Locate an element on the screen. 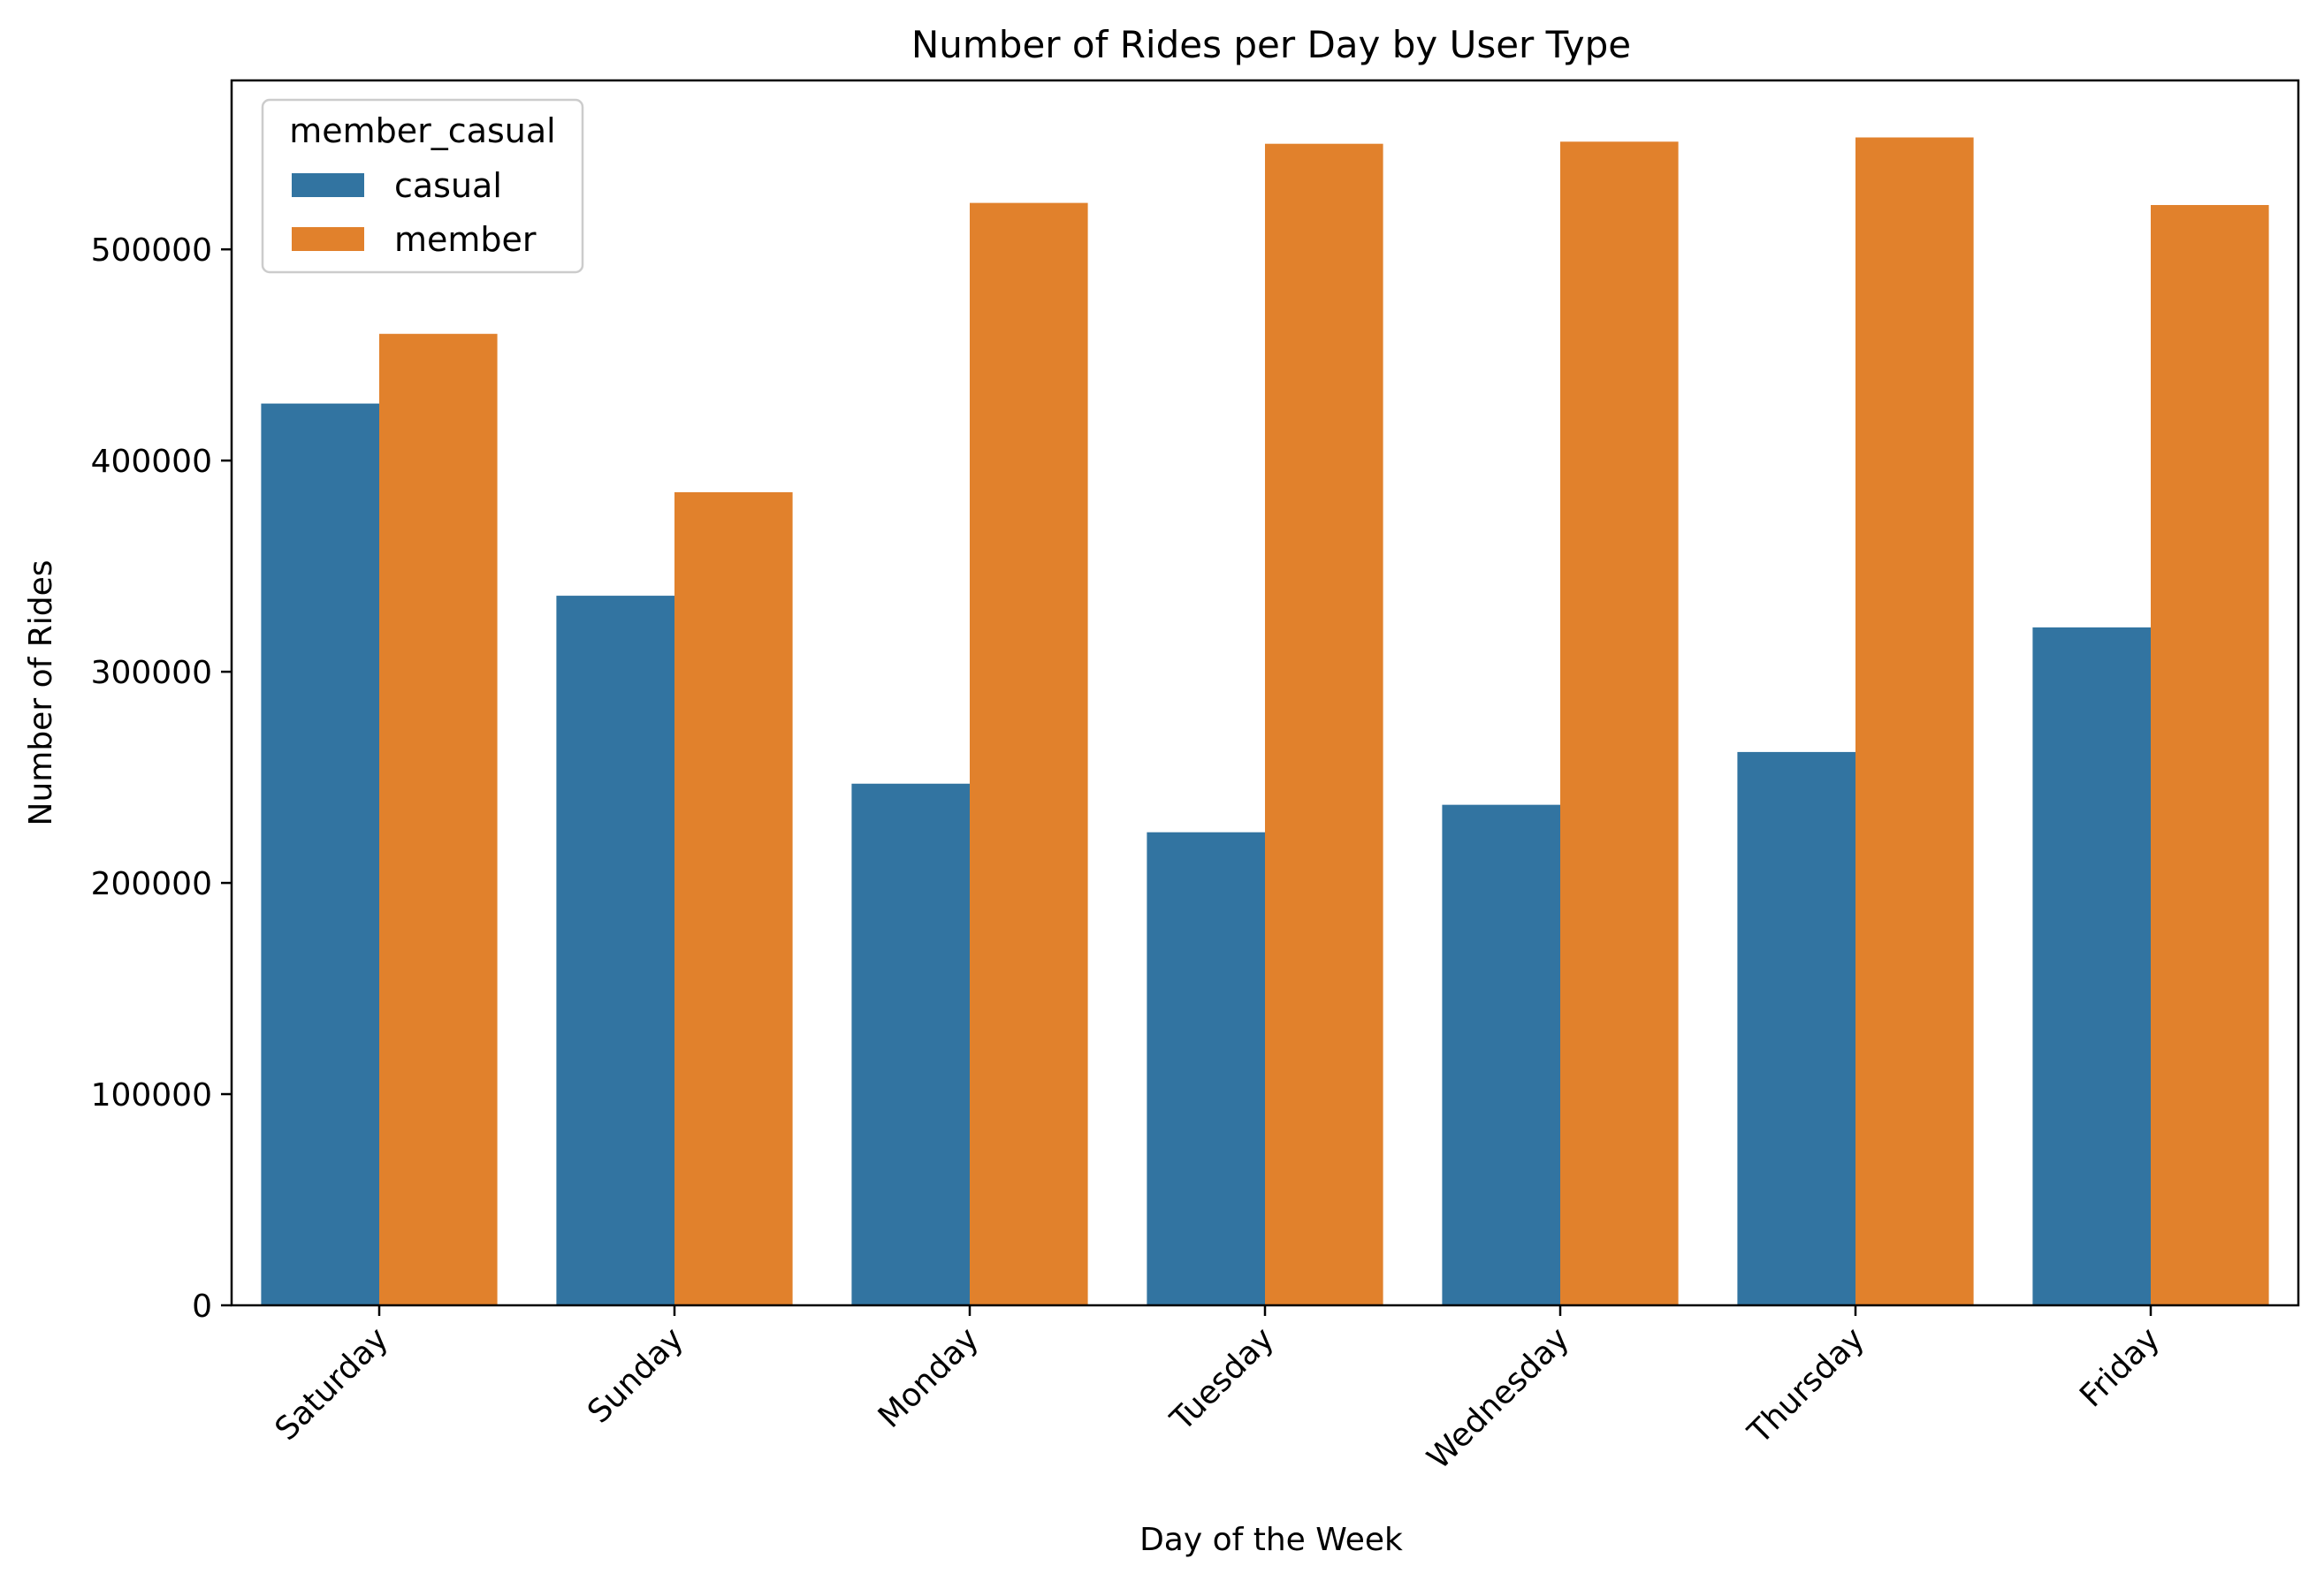 The width and height of the screenshot is (2324, 1589). legend-swatch-member is located at coordinates (328, 239).